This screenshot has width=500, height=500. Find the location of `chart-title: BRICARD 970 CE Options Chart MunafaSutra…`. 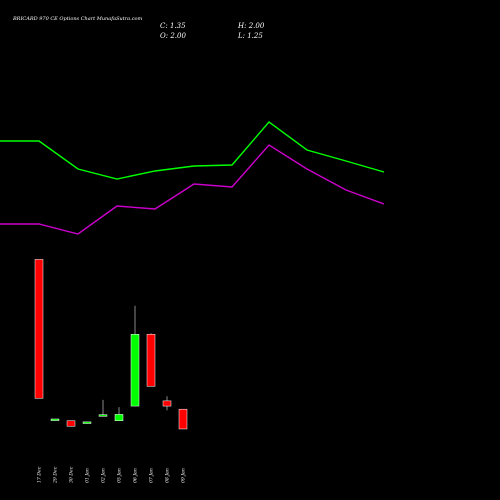

chart-title: BRICARD 970 CE Options Chart MunafaSutra… is located at coordinates (77, 19).